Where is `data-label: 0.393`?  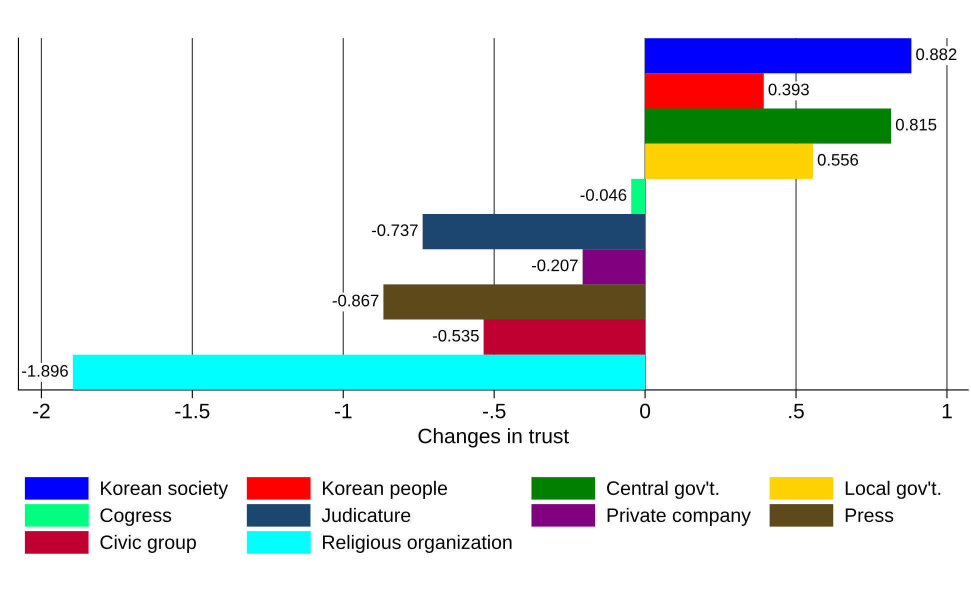 data-label: 0.393 is located at coordinates (788, 90).